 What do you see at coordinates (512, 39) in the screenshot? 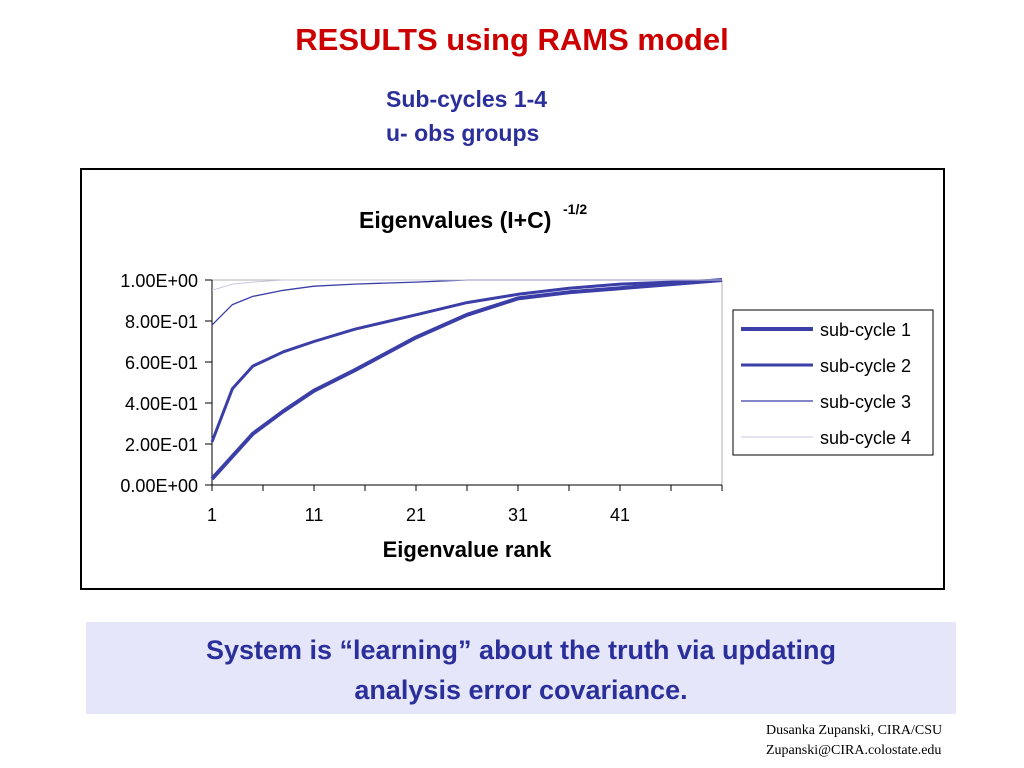
I see `slide-title: RESULTS using RAMS model` at bounding box center [512, 39].